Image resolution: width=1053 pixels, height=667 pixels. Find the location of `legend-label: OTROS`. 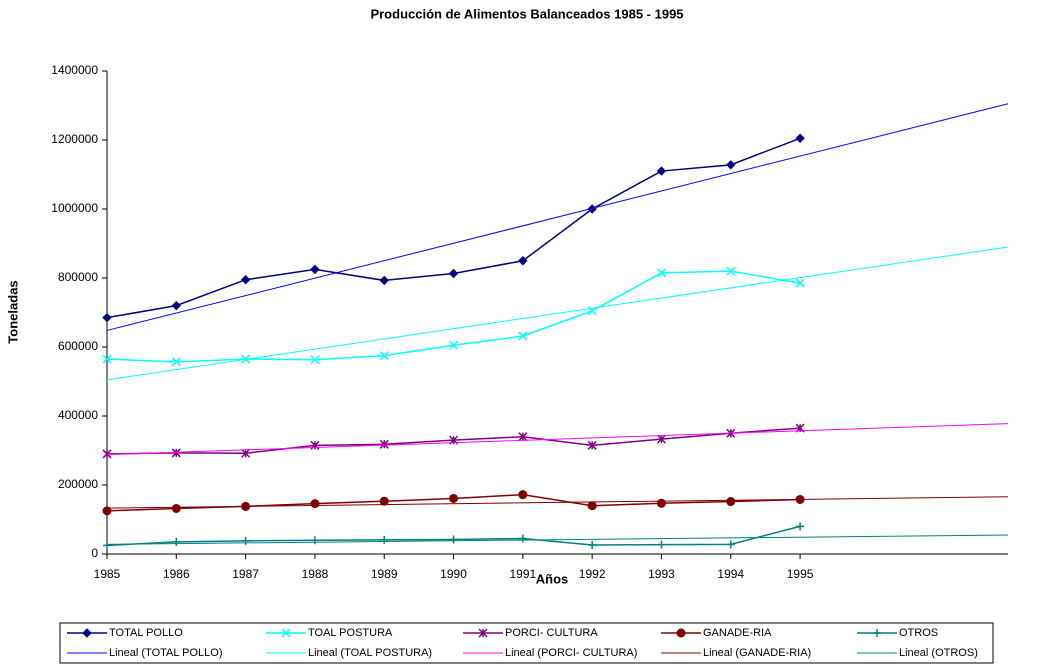

legend-label: OTROS is located at coordinates (918, 633).